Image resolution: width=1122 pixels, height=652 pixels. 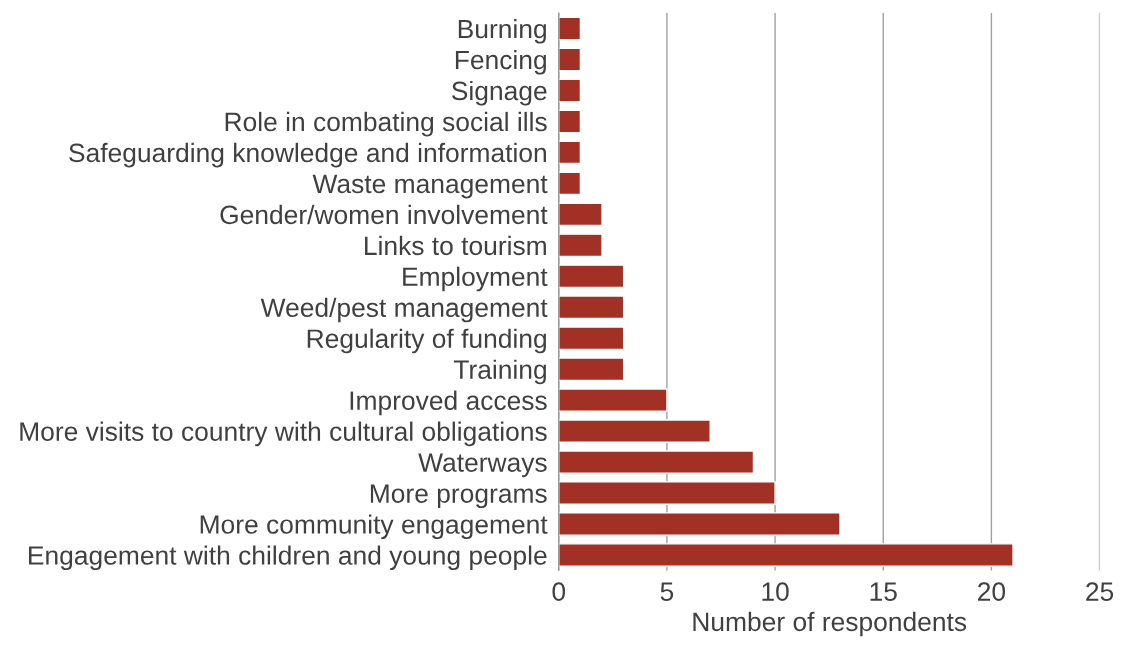 What do you see at coordinates (775, 591) in the screenshot?
I see `x-tick-label: 10` at bounding box center [775, 591].